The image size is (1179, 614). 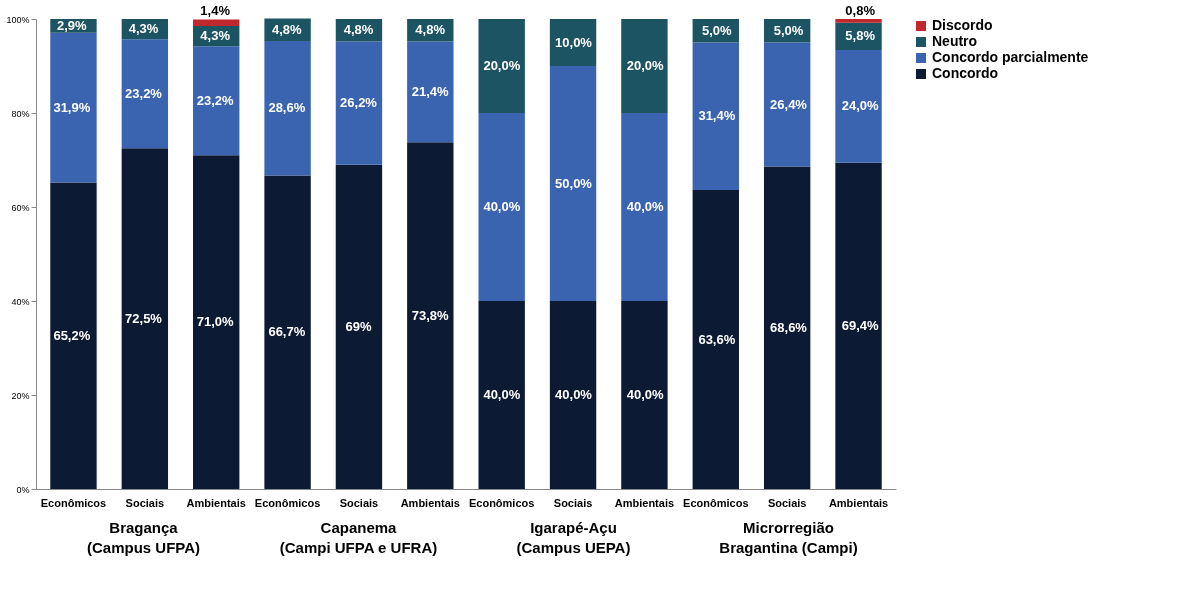 I want to click on text: Microrregião Bragantina (Campi), so click(x=788, y=537).